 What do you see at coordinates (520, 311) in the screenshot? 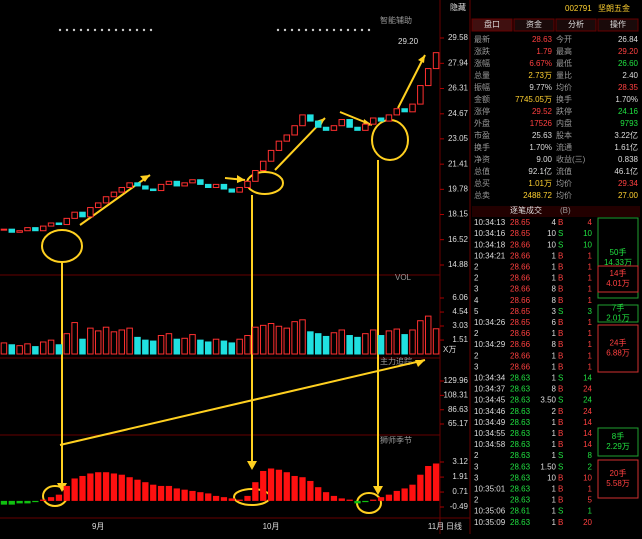
I see `trade-price: 28.65` at bounding box center [520, 311].